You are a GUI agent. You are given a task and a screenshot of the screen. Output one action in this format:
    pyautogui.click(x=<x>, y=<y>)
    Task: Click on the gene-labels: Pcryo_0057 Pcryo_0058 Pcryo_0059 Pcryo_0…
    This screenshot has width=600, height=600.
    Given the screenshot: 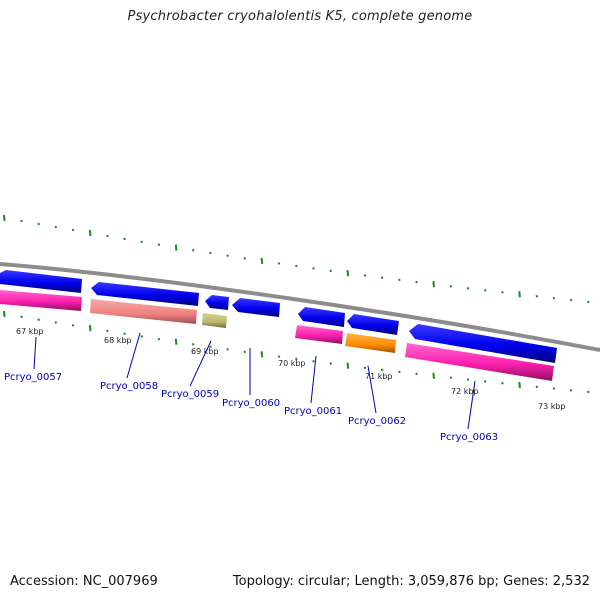 What is the action you would take?
    pyautogui.click(x=251, y=407)
    